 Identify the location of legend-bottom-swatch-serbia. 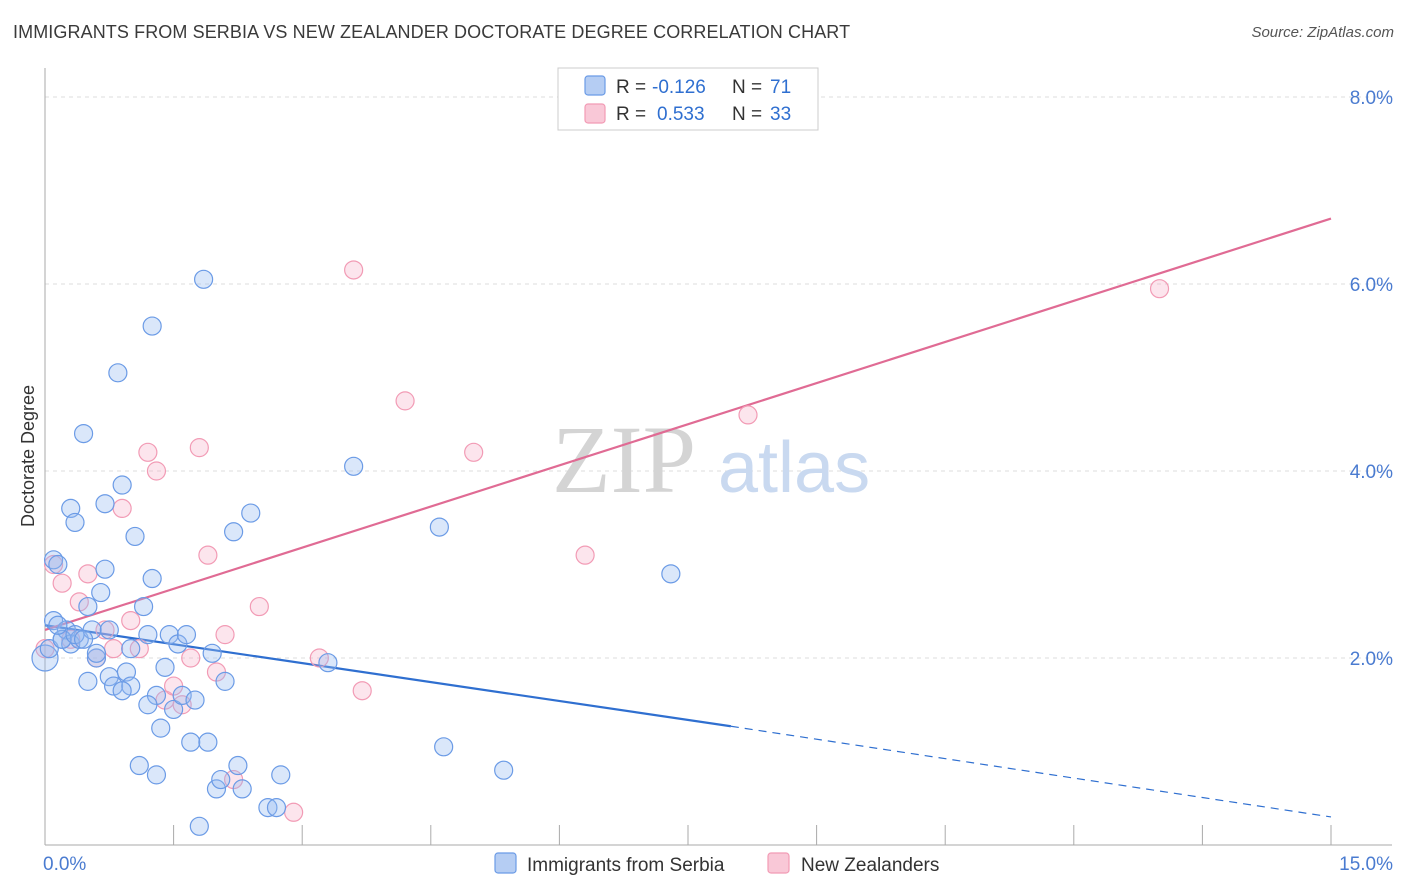
(505, 863).